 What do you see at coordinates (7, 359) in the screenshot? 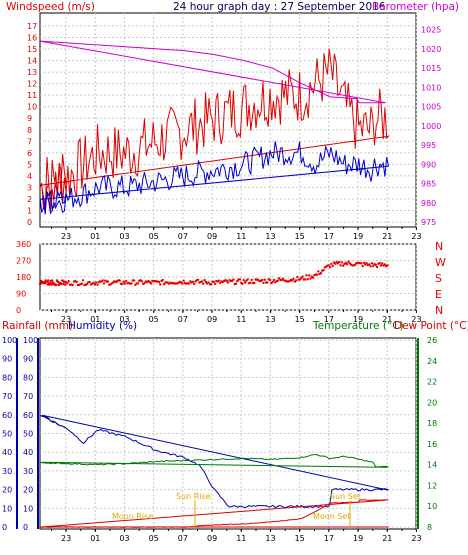
I see `rain-tick-label: 90` at bounding box center [7, 359].